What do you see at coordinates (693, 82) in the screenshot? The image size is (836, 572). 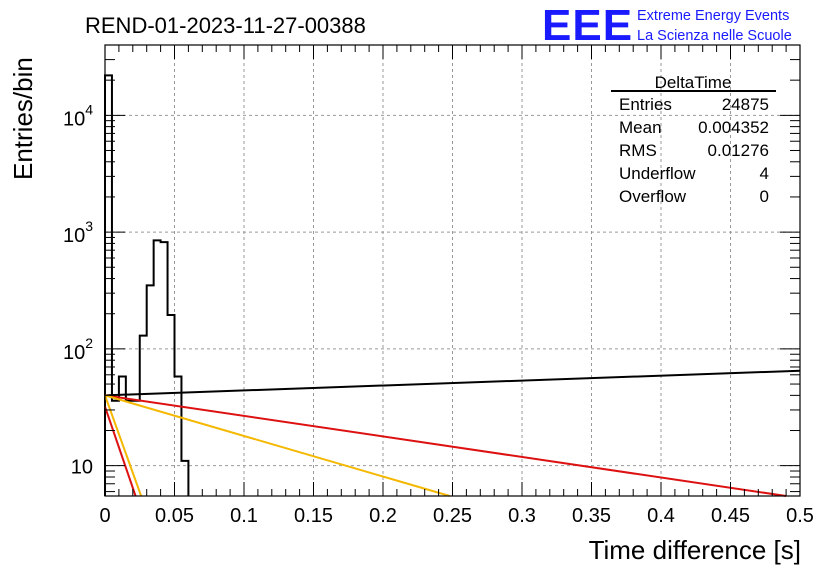 I see `stats-box-name: DeltaTime` at bounding box center [693, 82].